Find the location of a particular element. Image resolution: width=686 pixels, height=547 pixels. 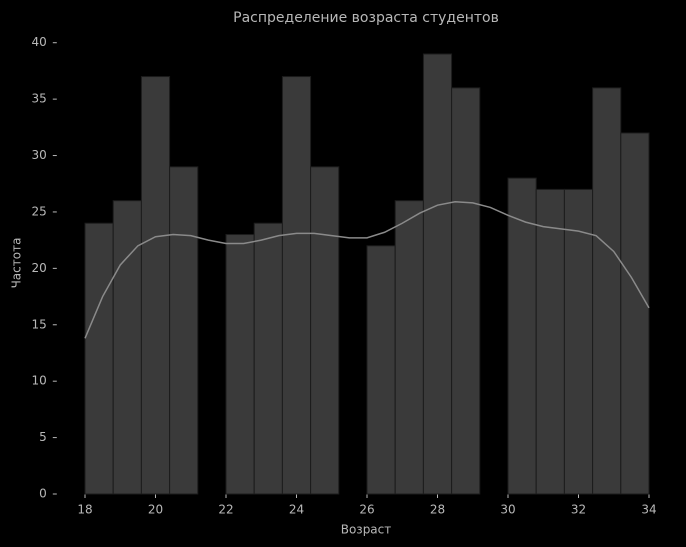

x-tick-label: 32 is located at coordinates (578, 510).